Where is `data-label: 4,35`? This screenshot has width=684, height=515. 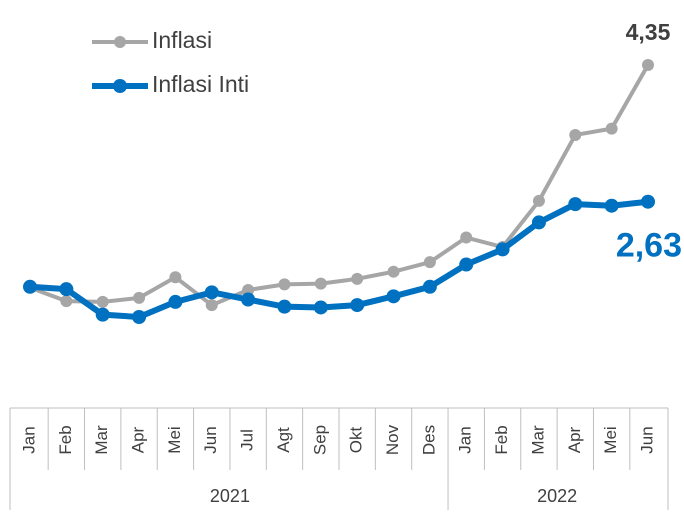
data-label: 4,35 is located at coordinates (648, 32).